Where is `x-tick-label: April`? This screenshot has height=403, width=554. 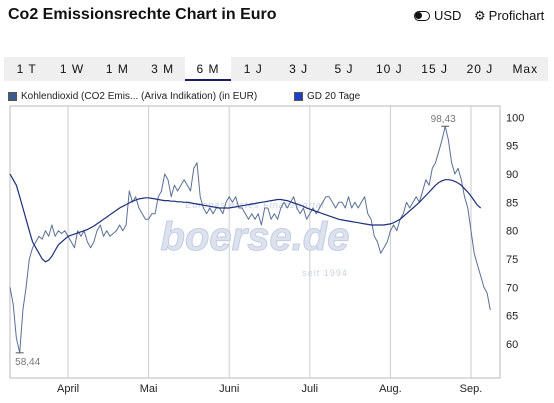
x-tick-label: April is located at coordinates (68, 389).